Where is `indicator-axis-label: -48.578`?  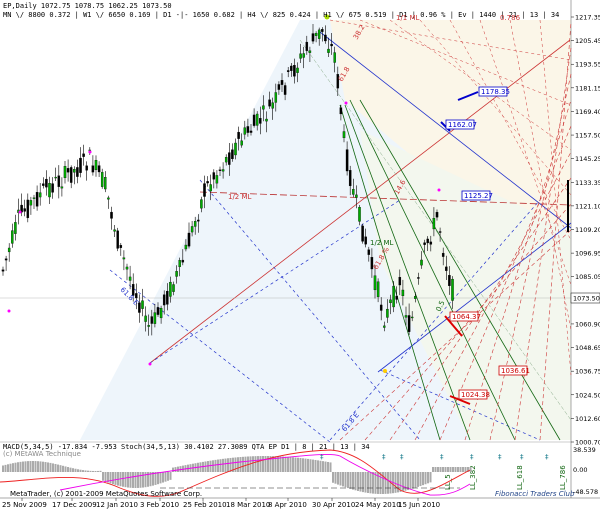
indicator-axis-label: -48.578 is located at coordinates (585, 492).